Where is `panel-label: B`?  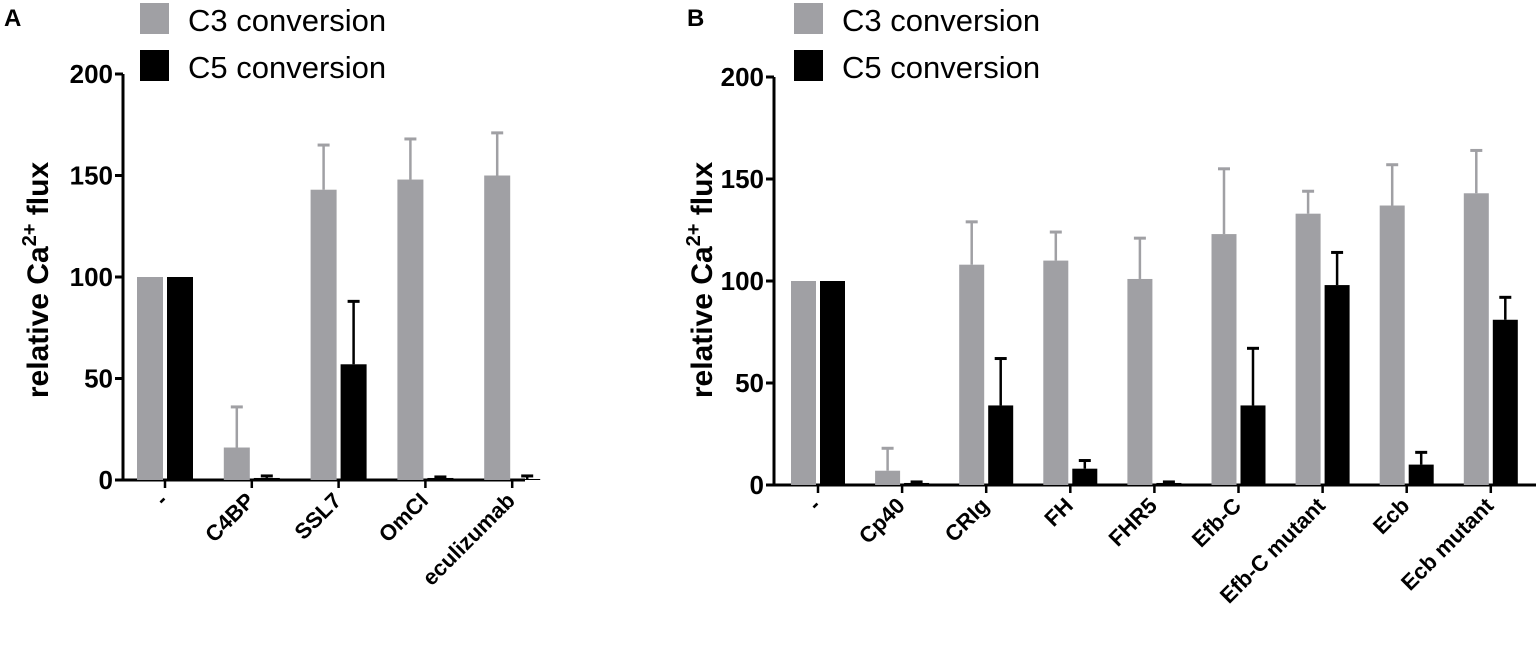 panel-label: B is located at coordinates (695, 18).